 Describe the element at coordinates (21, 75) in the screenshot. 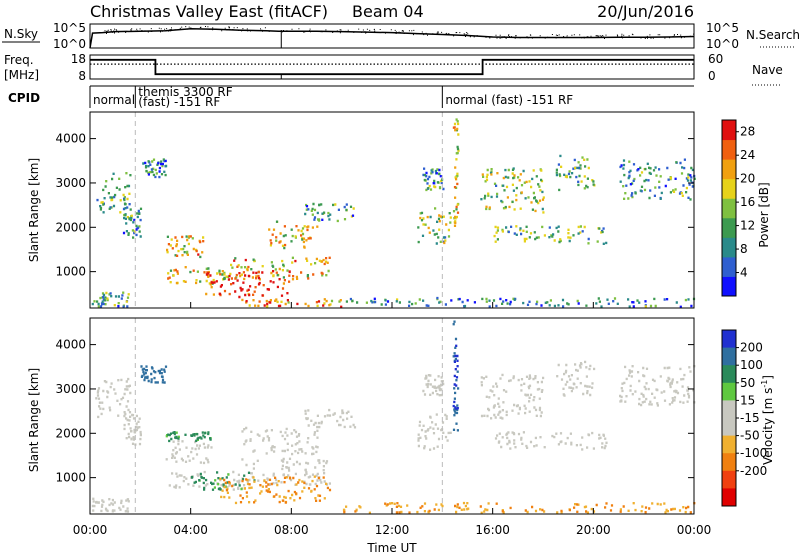

I see `freq-unit-label: [MHz]` at that location.